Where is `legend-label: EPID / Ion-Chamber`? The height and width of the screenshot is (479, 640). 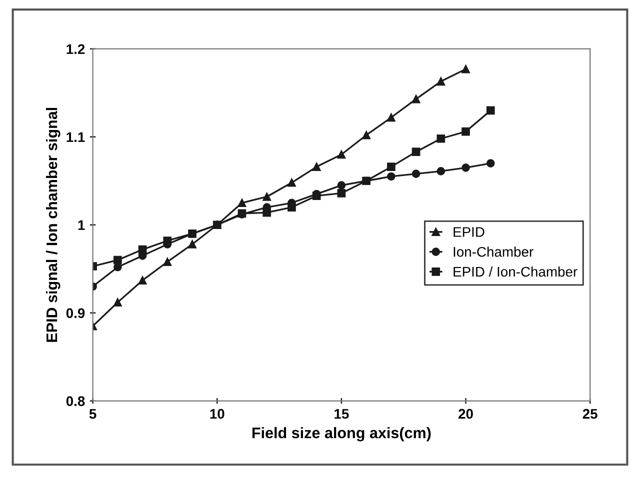 legend-label: EPID / Ion-Chamber is located at coordinates (516, 271).